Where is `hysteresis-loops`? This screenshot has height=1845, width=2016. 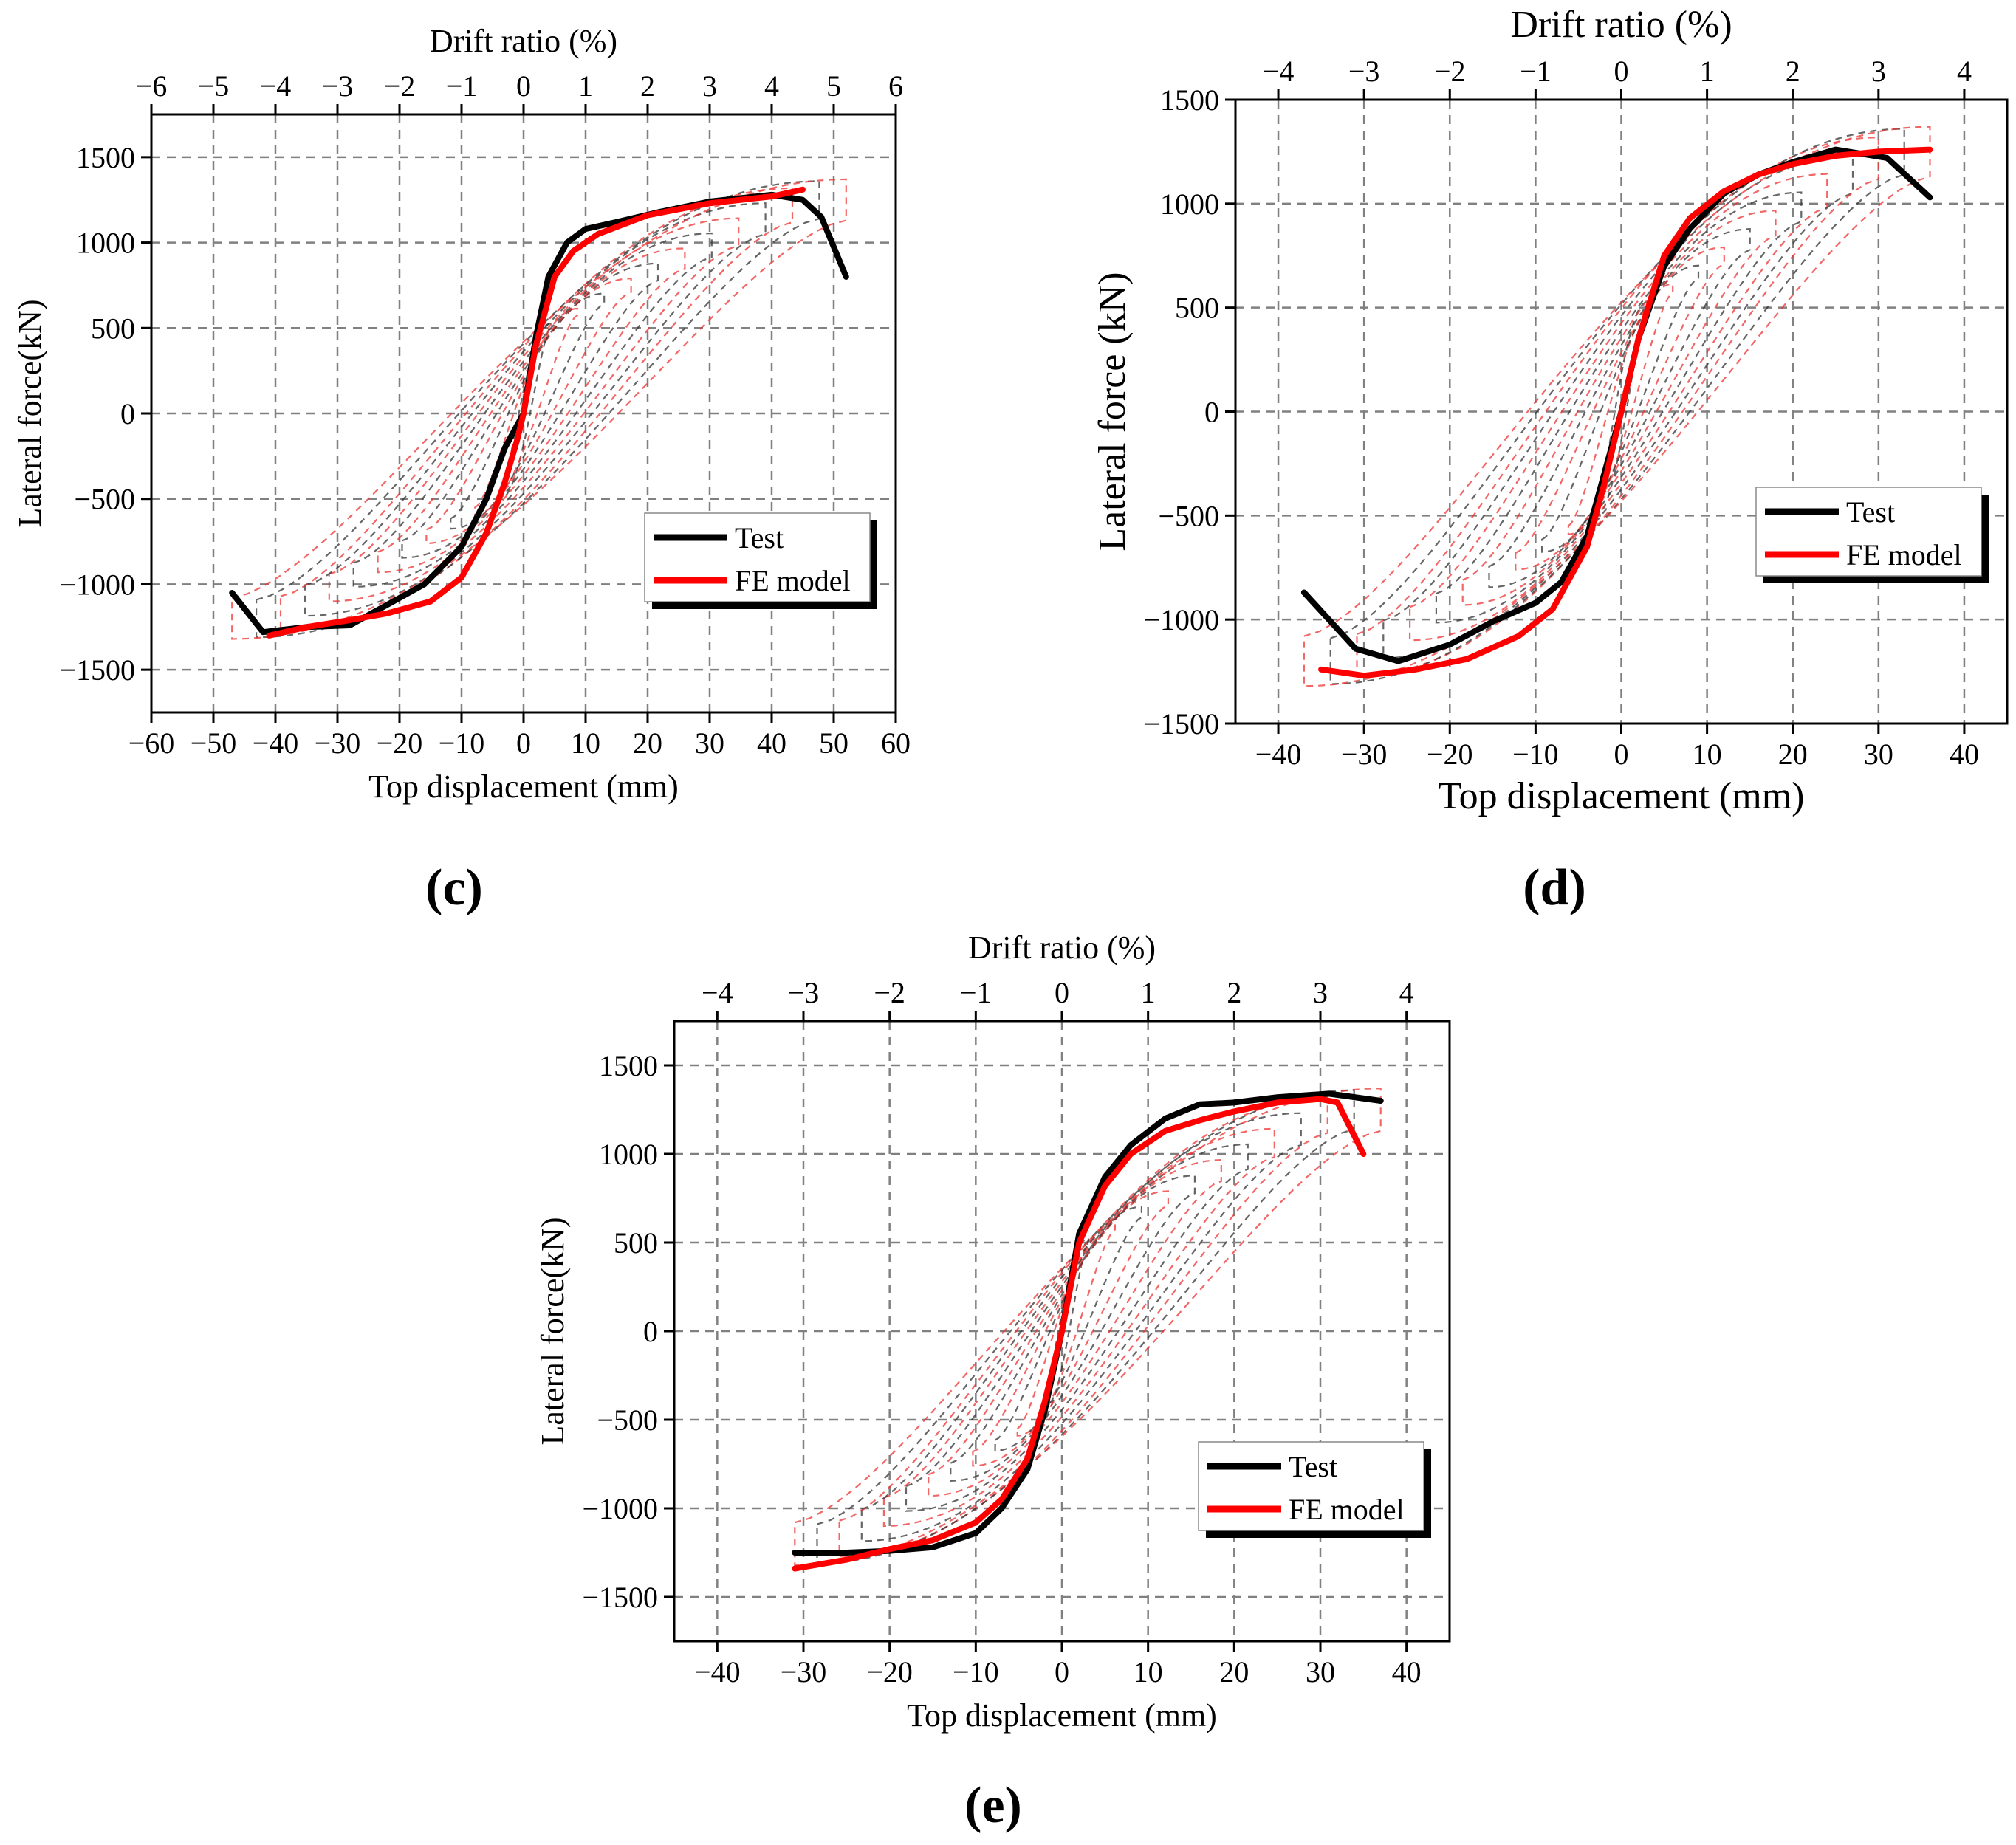
hysteresis-loops is located at coordinates (1617, 406).